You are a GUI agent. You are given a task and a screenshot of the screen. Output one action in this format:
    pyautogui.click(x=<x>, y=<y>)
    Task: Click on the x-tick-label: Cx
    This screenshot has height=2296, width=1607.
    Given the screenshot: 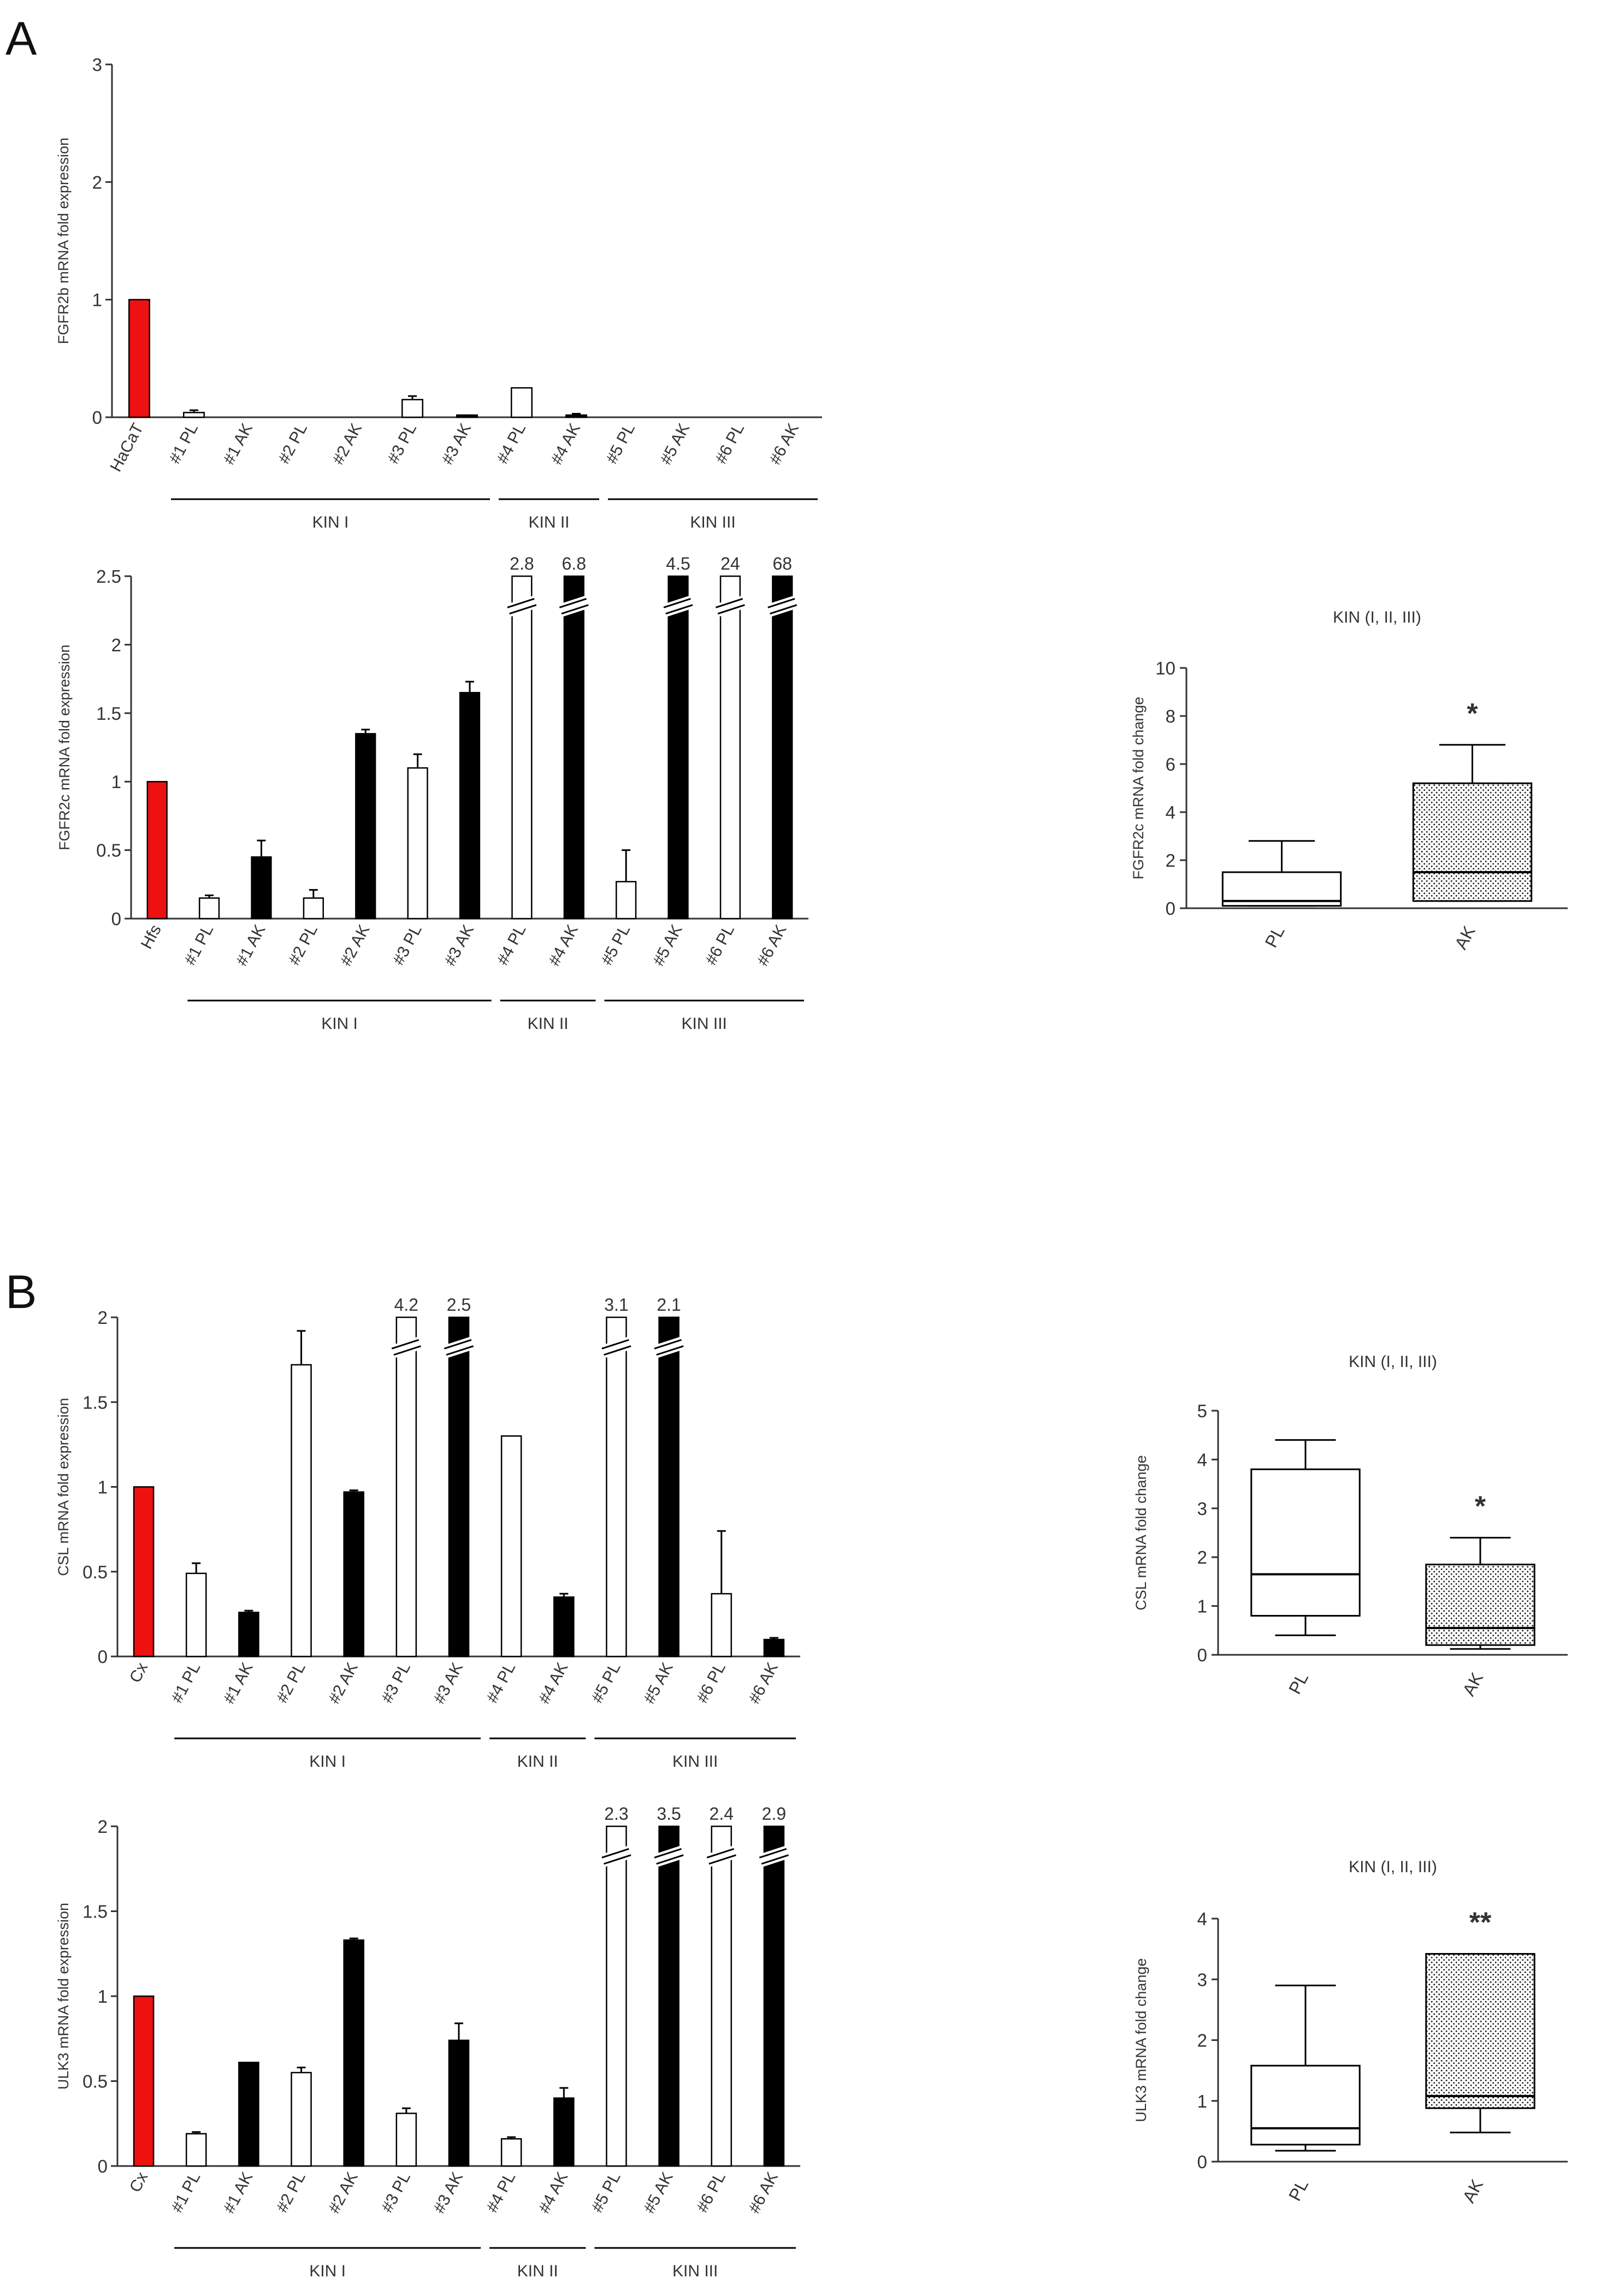 What is the action you would take?
    pyautogui.click(x=138, y=2182)
    